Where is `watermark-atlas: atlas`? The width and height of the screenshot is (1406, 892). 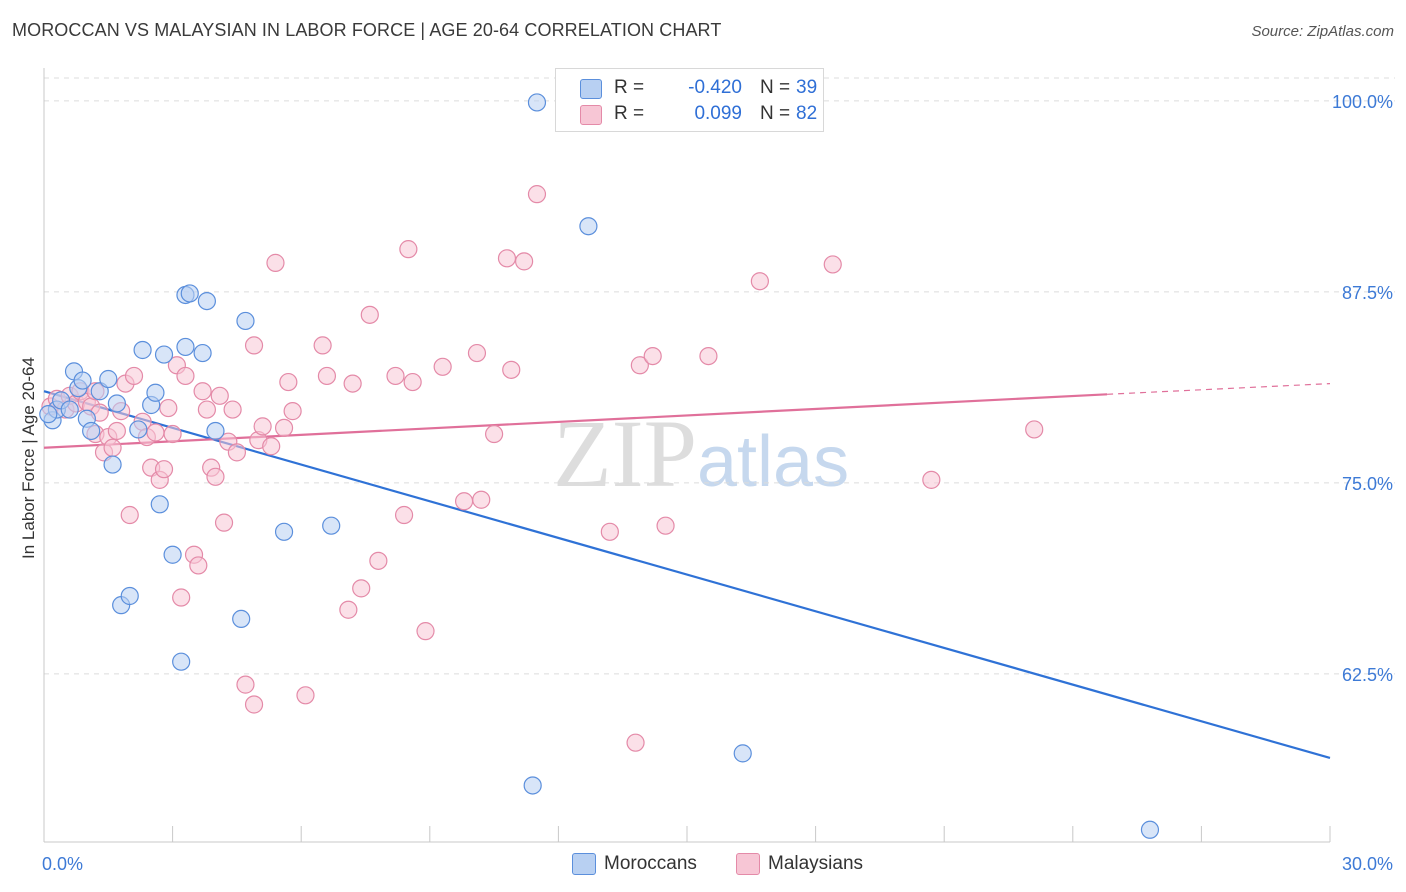 watermark-atlas: atlas is located at coordinates (773, 462).